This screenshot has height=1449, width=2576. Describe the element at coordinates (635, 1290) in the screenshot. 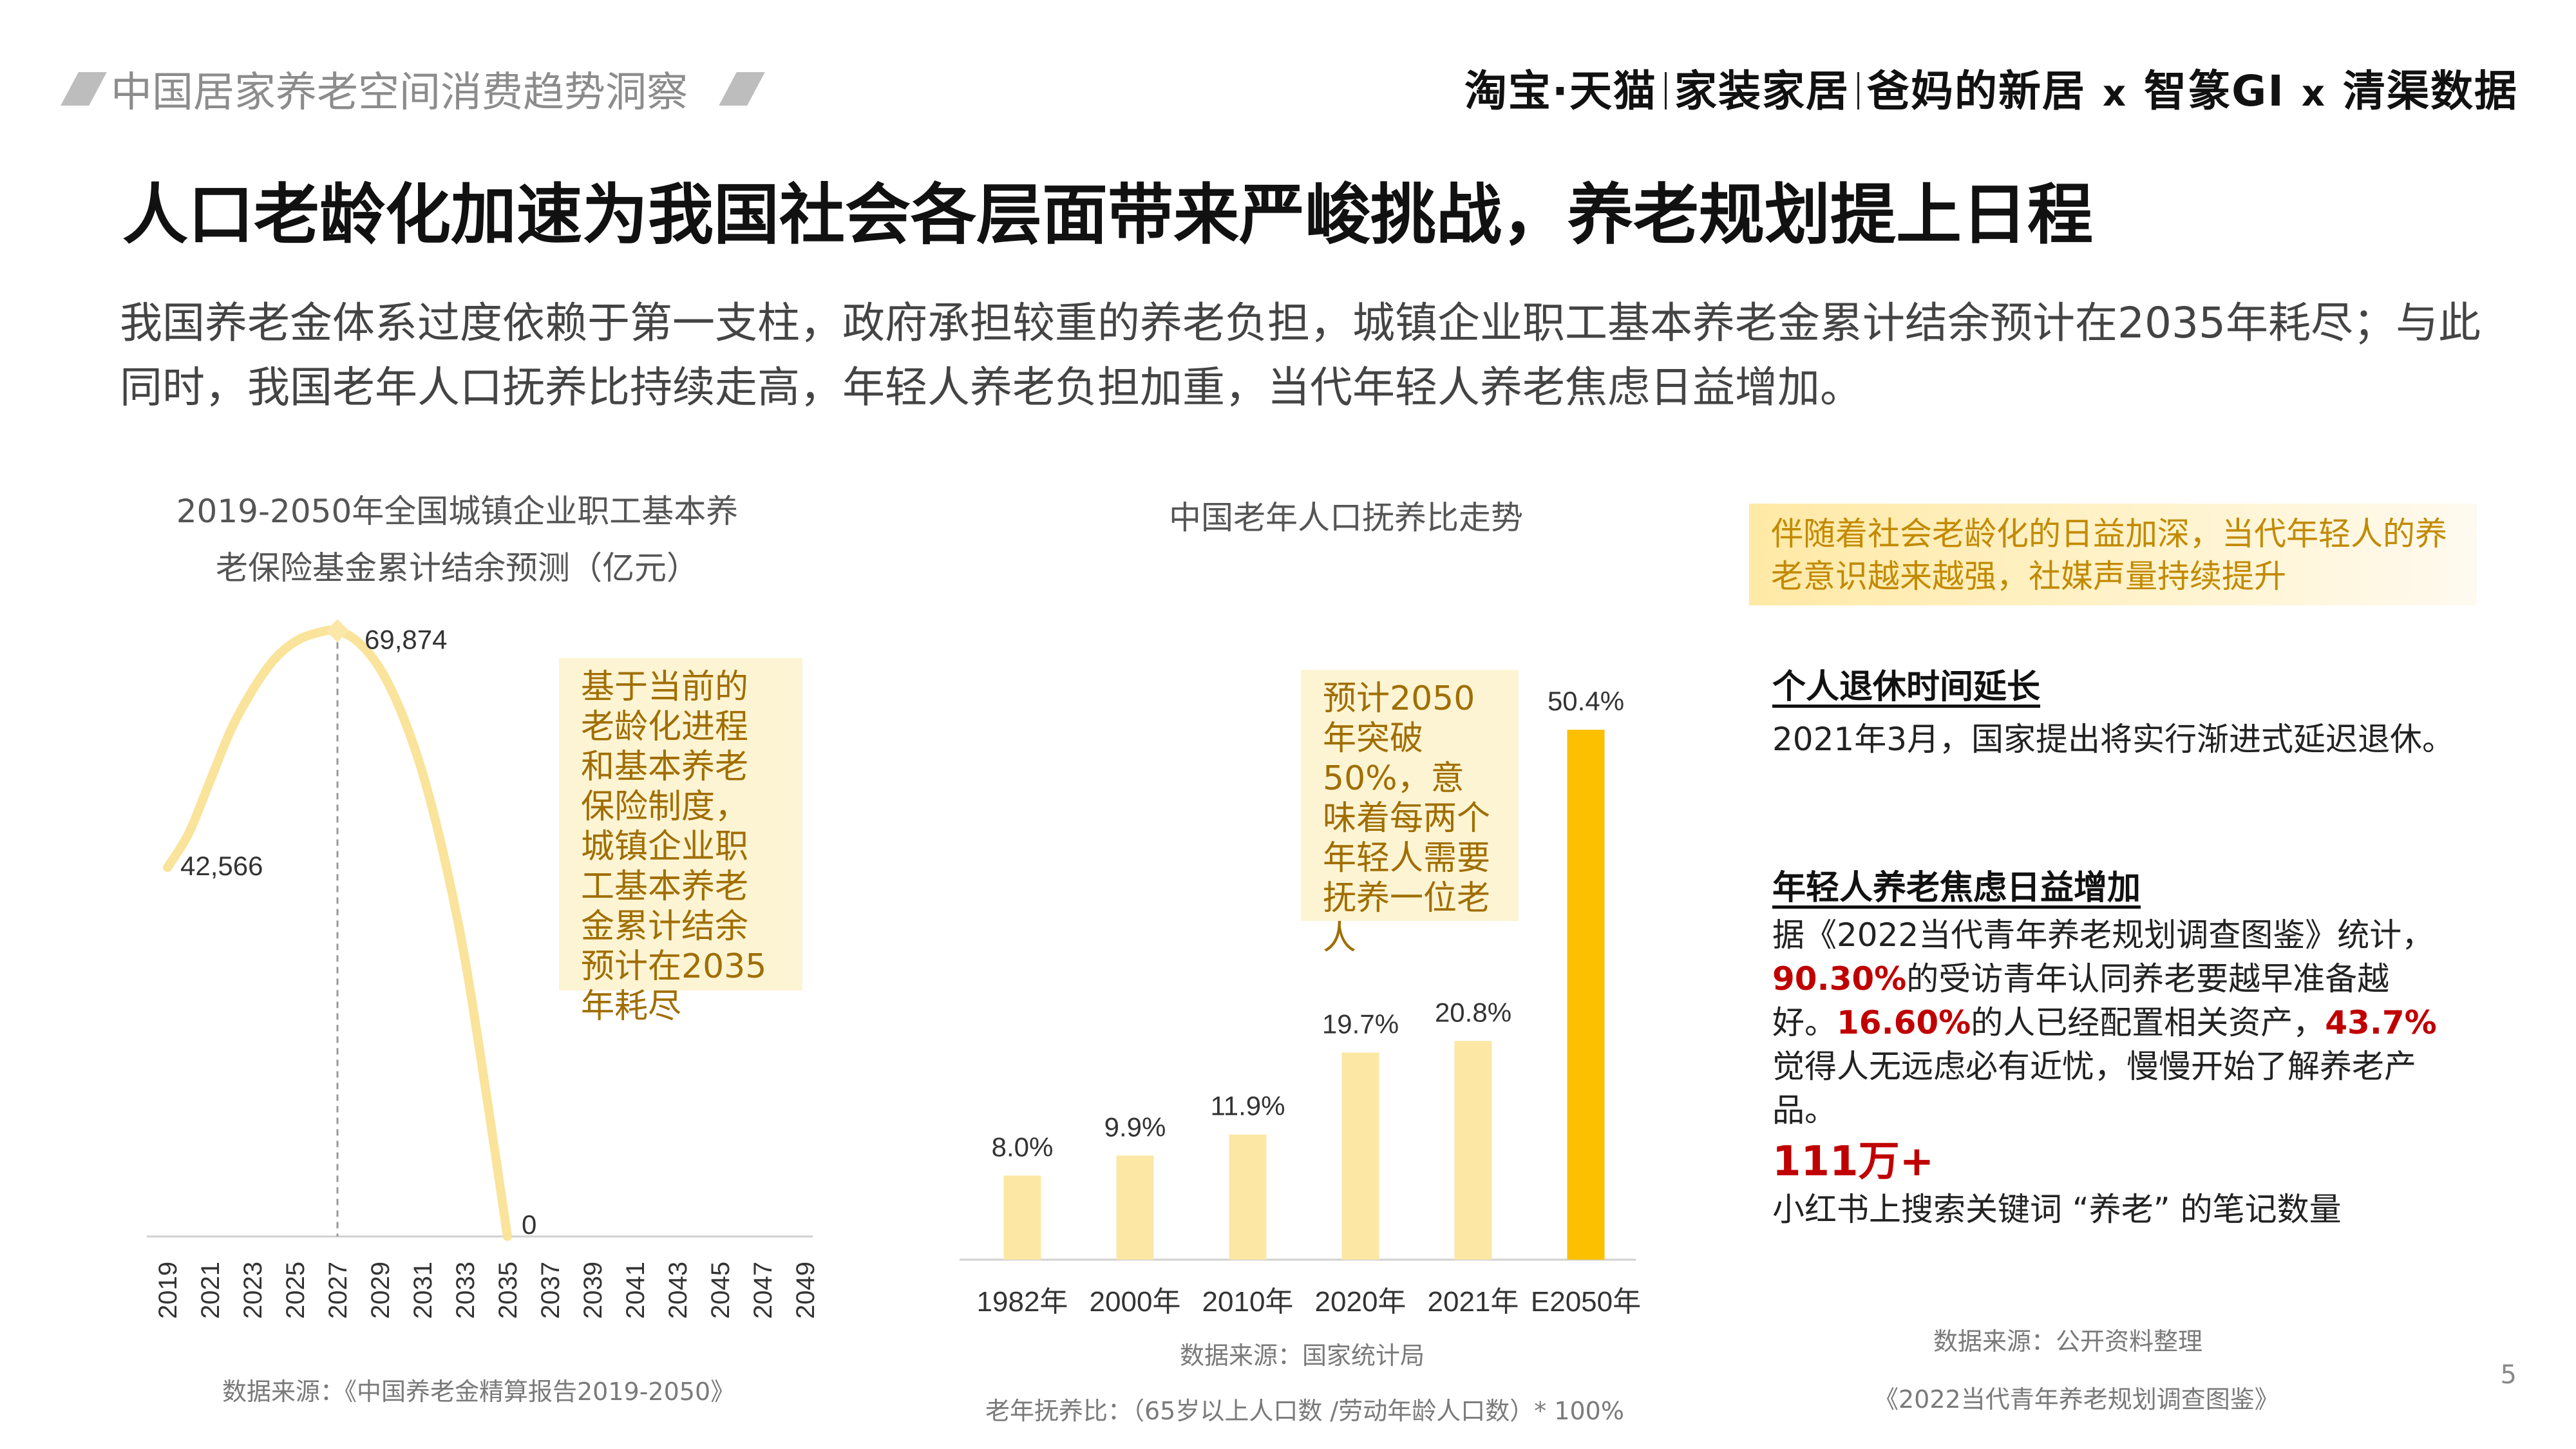

I see `line-x-tick-label: 2041` at that location.